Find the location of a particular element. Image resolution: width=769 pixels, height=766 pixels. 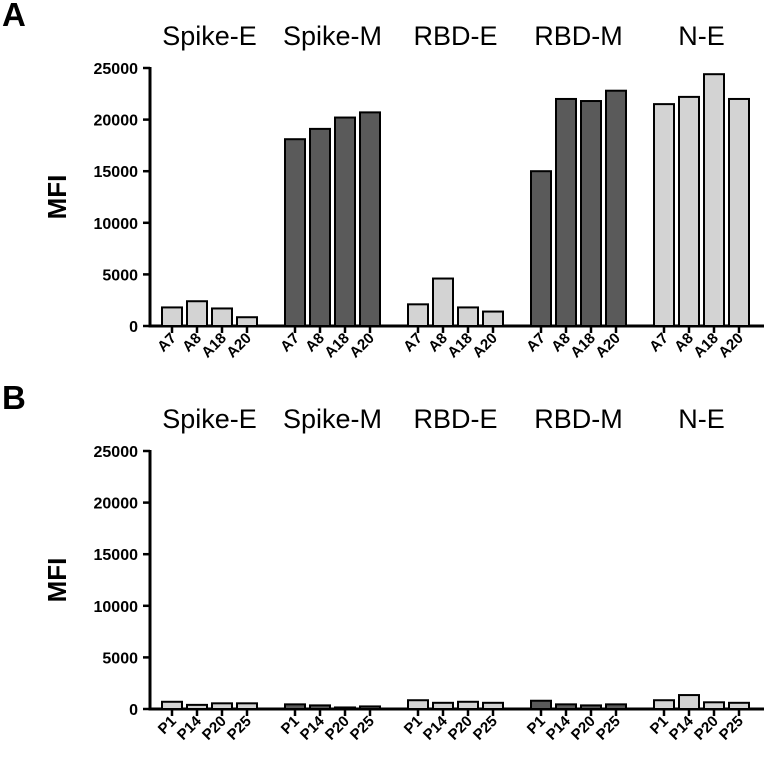

bar-rbd-m-a8 is located at coordinates (566, 212).